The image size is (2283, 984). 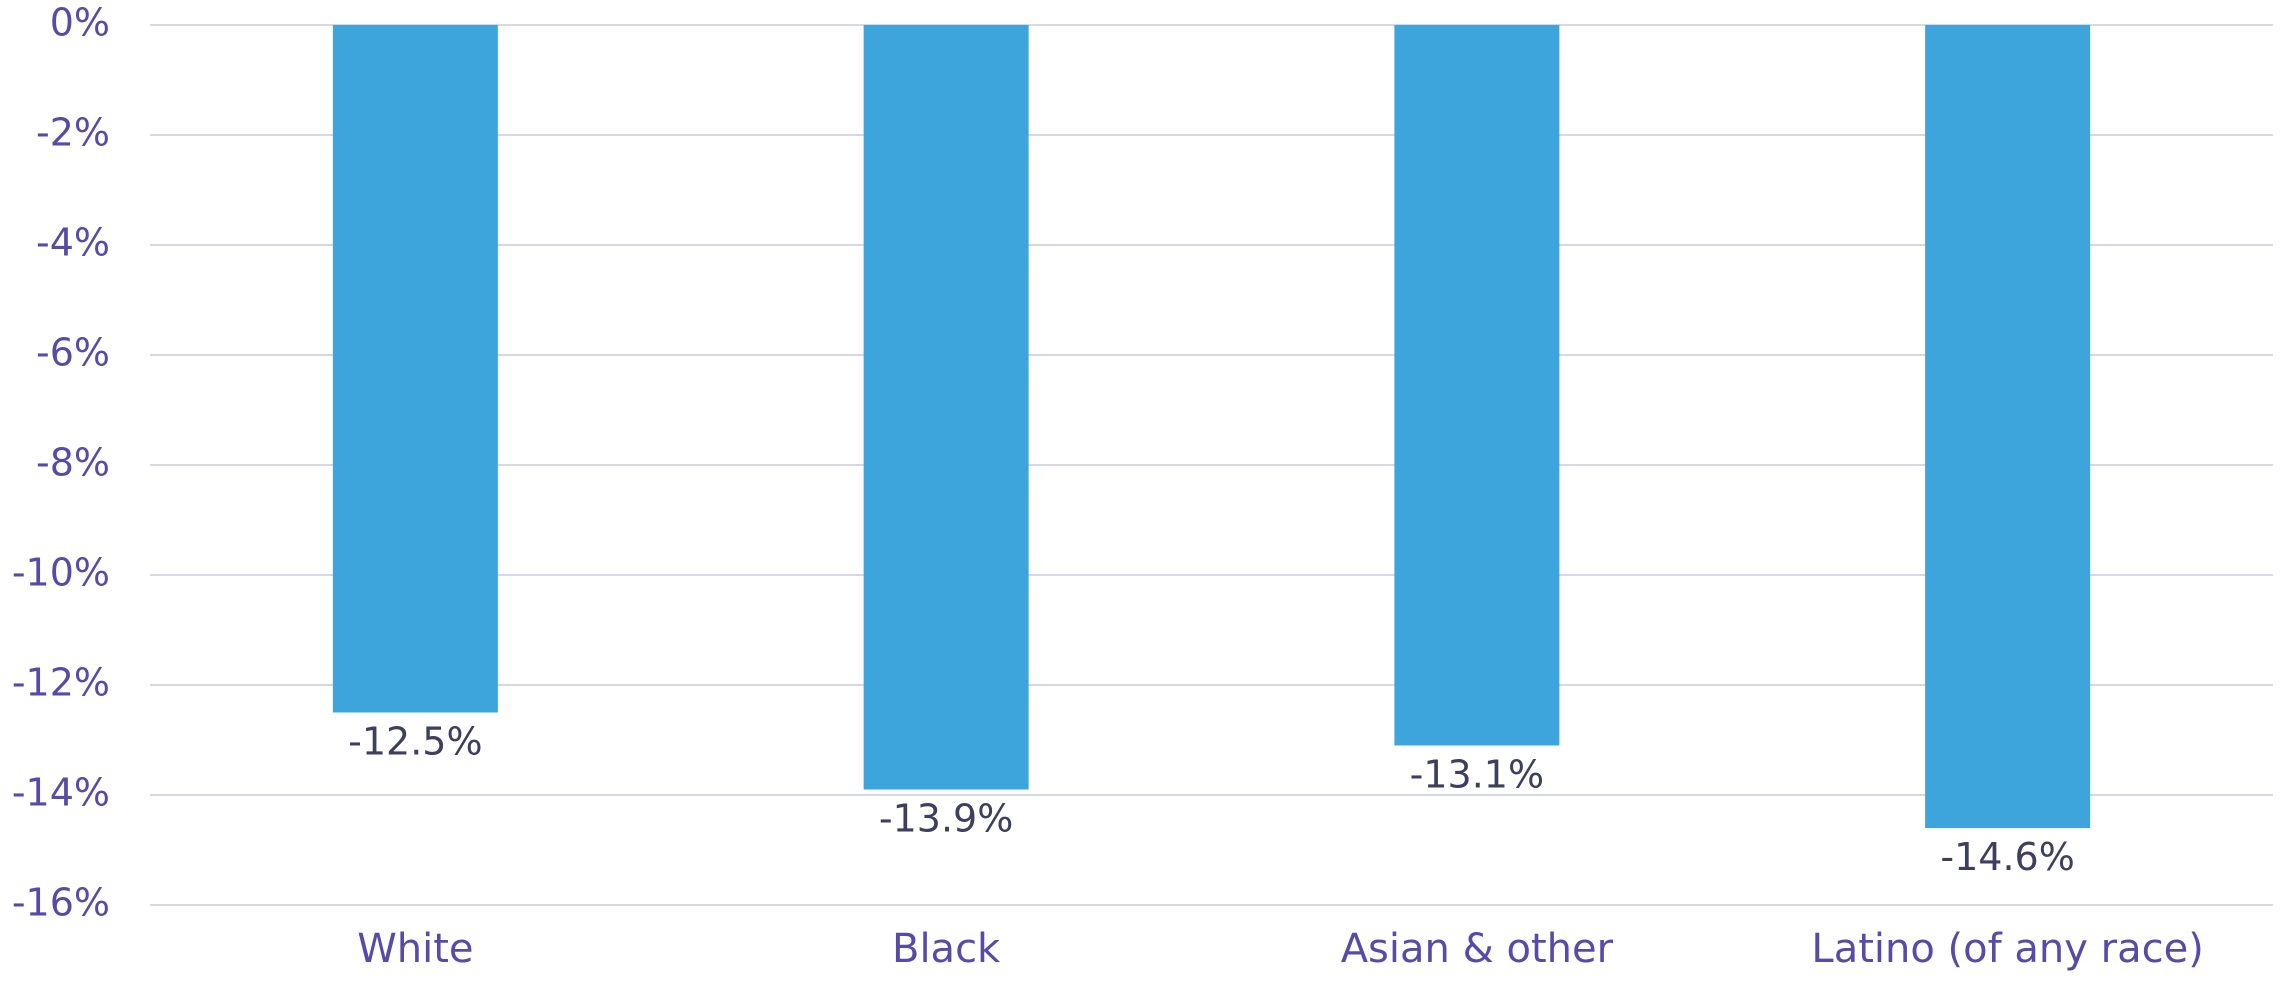 What do you see at coordinates (415, 742) in the screenshot?
I see `data-label: -12.5%` at bounding box center [415, 742].